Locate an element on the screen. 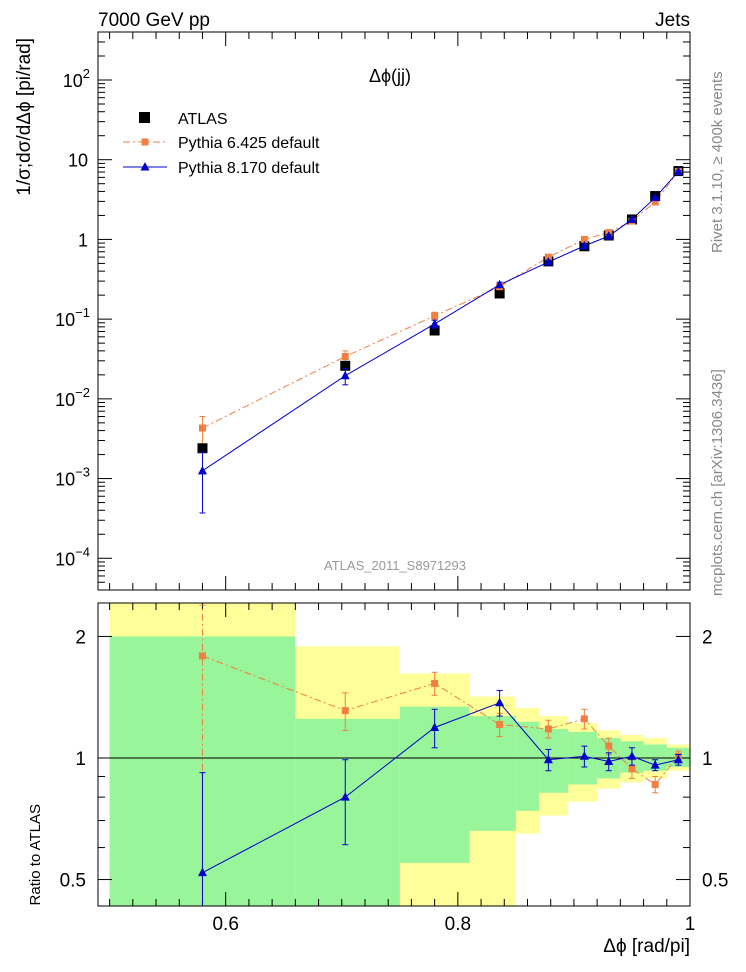 This screenshot has height=972, width=746. ratio-y-axis-label: Ratio to ATLAS is located at coordinates (35, 854).